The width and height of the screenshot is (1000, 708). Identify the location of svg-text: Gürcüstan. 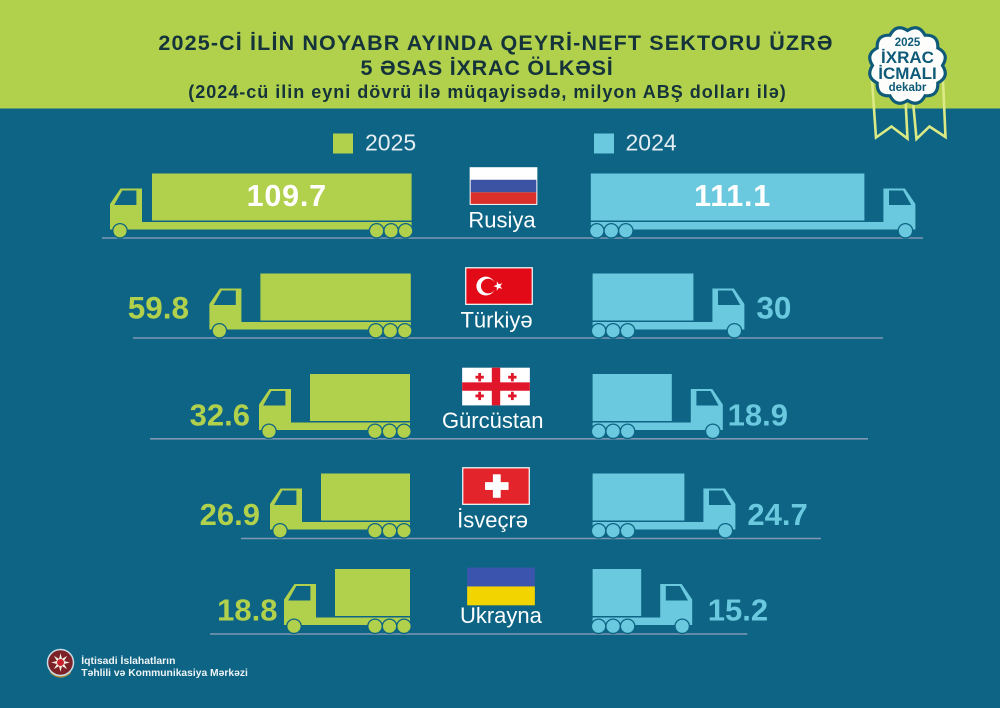
(493, 420).